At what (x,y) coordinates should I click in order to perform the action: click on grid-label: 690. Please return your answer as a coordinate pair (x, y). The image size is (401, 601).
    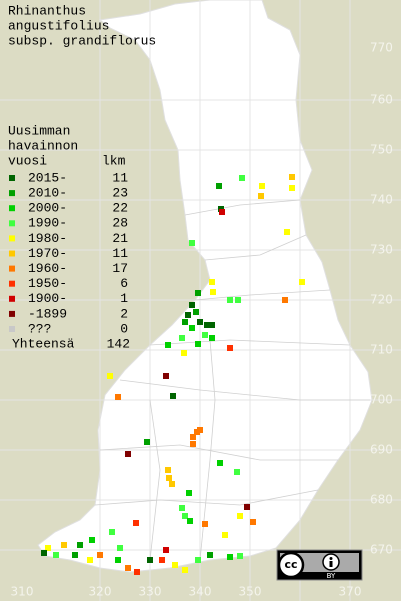
    Looking at the image, I should click on (381, 450).